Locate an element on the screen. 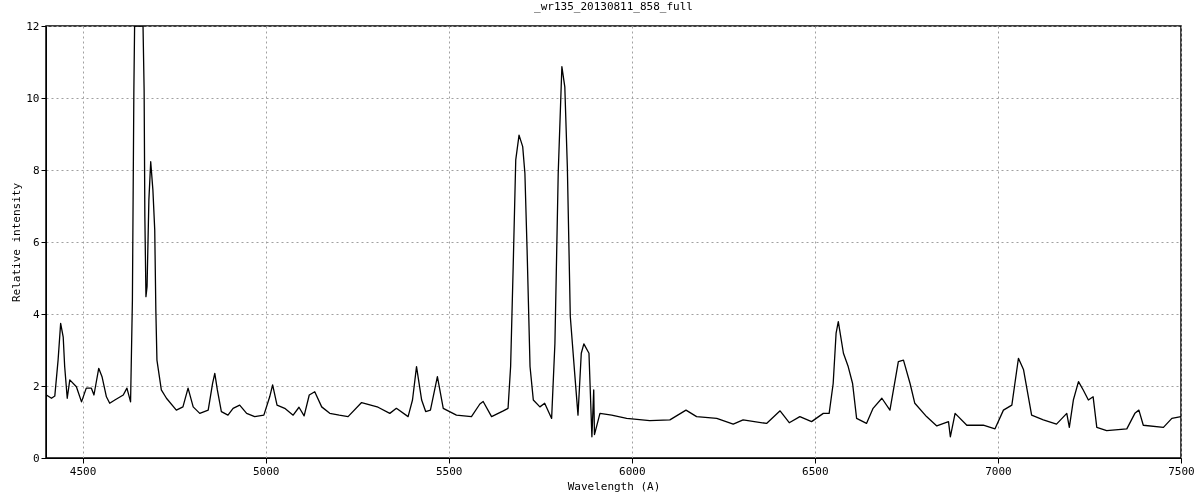  y-tick-label: 4 is located at coordinates (36, 314).